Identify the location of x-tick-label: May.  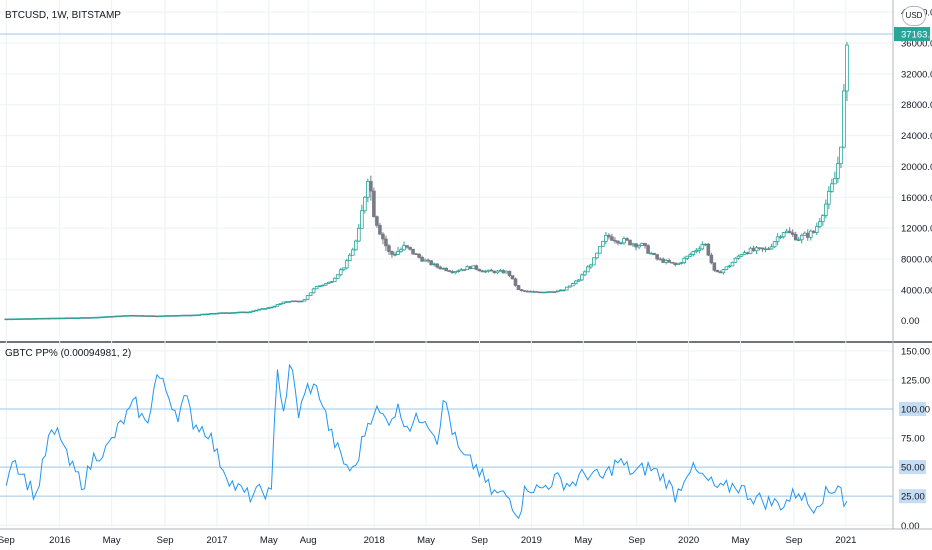
(426, 540).